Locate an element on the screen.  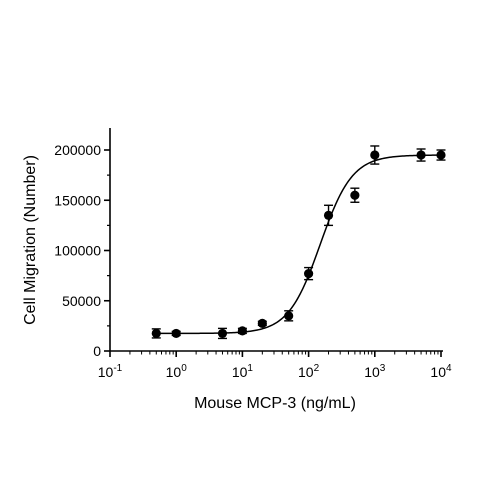
y-tick-label: 150000 is located at coordinates (77, 200).